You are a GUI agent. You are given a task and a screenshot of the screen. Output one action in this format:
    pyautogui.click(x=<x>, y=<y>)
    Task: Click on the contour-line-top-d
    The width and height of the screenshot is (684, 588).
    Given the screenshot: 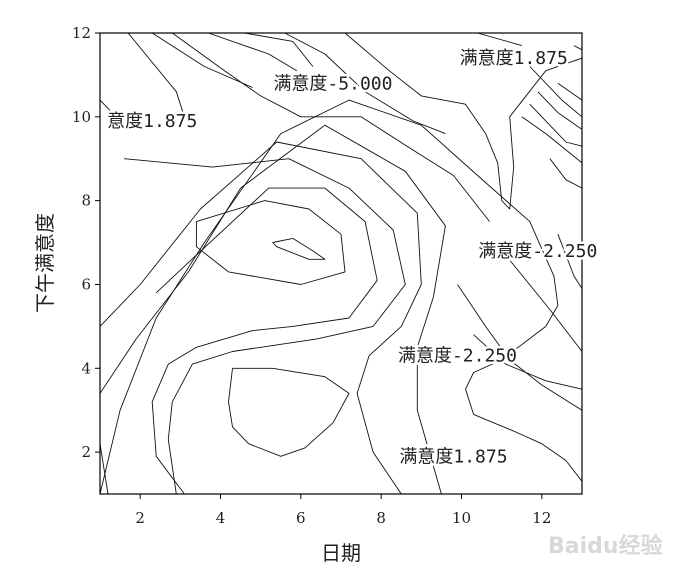 What is the action you would take?
    pyautogui.click(x=106, y=106)
    